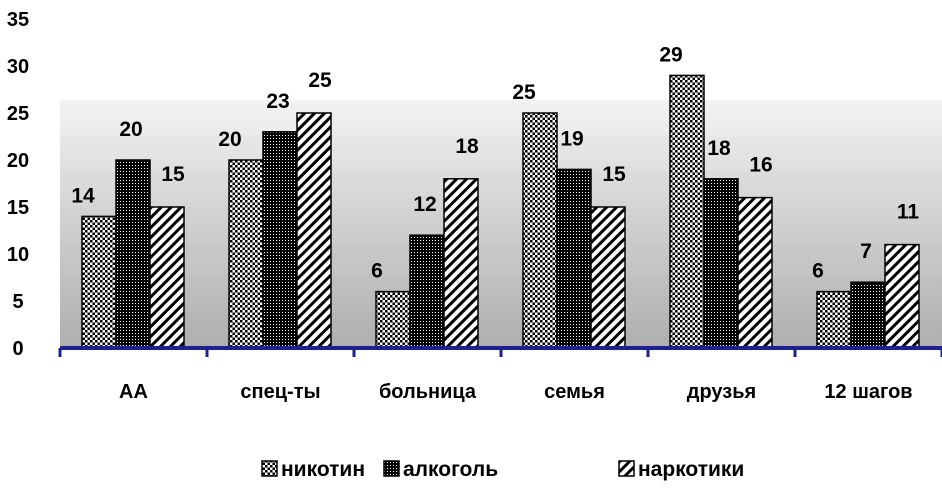 Image resolution: width=942 pixels, height=488 pixels. Describe the element at coordinates (280, 240) in the screenshot. I see `bar-алкоголь-спец-ты` at that location.